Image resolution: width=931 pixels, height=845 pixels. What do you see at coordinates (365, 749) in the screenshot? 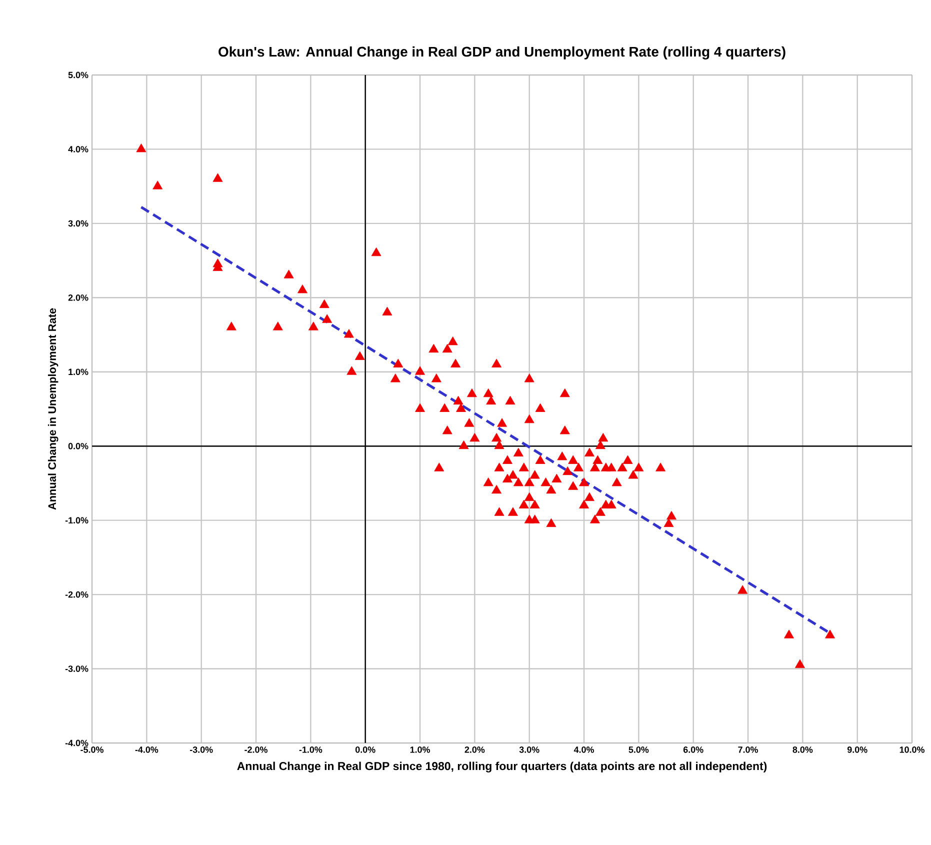
I see `x-tick-label: 0.0%` at bounding box center [365, 749].